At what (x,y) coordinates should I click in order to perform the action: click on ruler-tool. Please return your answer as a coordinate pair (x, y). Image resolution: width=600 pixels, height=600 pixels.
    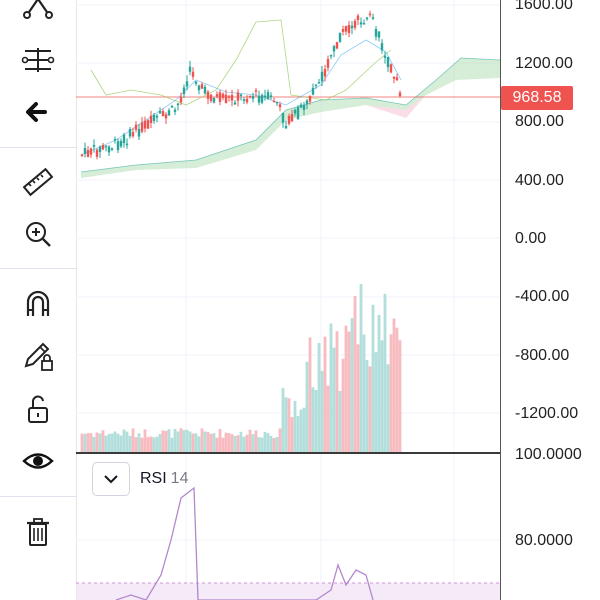
    Looking at the image, I should click on (38, 182).